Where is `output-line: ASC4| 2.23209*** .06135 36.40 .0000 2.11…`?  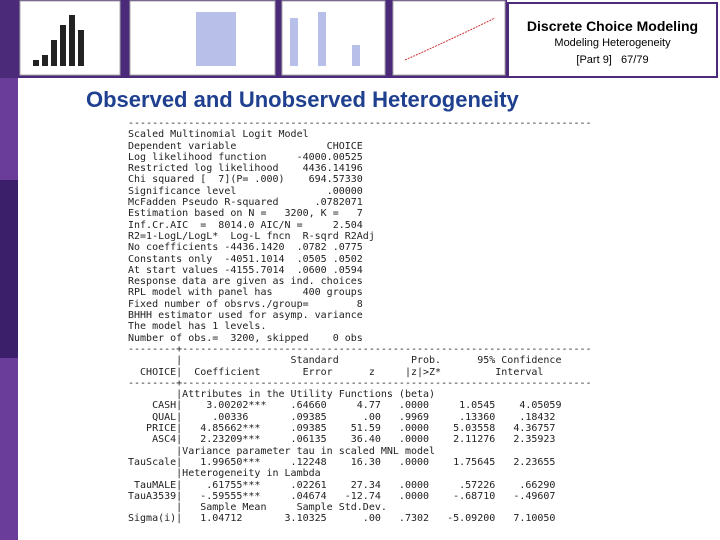 output-line: ASC4| 2.23209*** .06135 36.40 .0000 2.11… is located at coordinates (342, 440).